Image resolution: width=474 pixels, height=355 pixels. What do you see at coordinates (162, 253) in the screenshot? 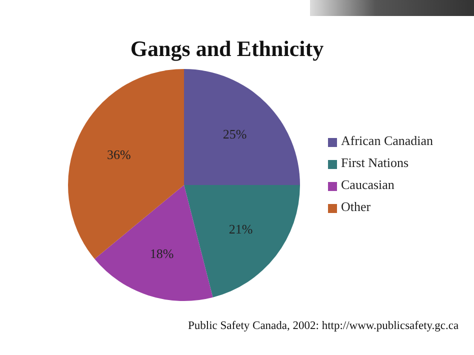
I see `data-label: 18%` at bounding box center [162, 253].